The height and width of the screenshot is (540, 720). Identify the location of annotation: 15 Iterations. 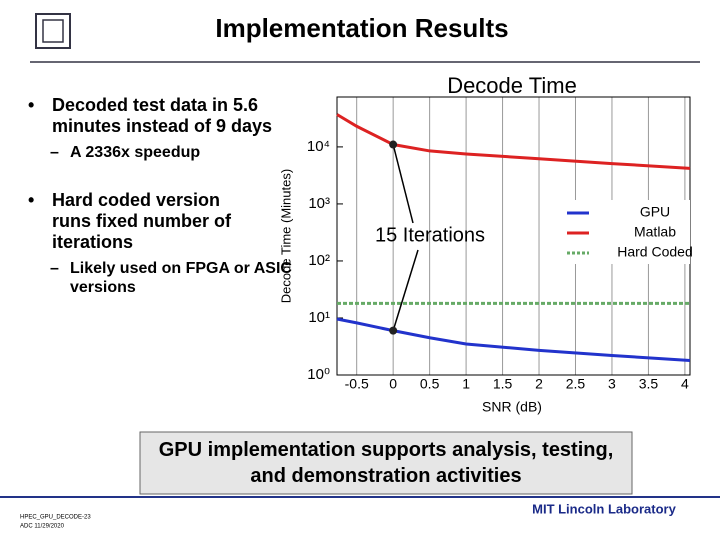
(430, 235).